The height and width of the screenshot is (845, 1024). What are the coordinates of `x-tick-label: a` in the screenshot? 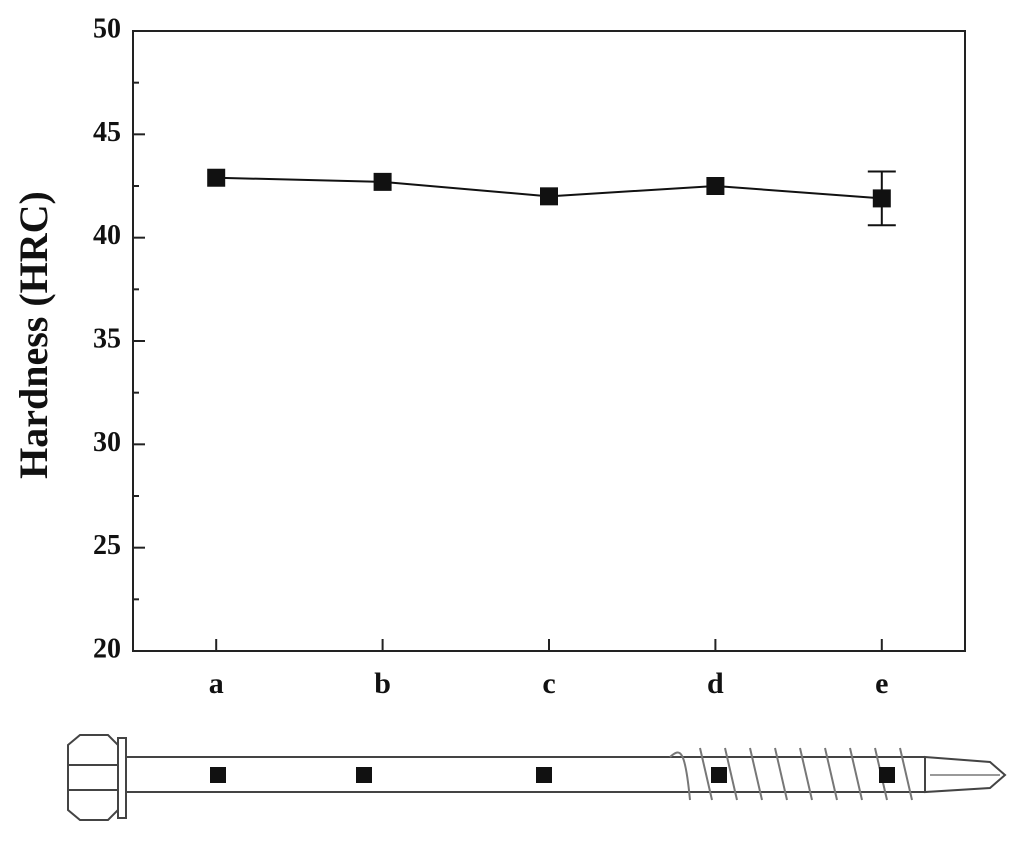 It's located at (216, 683).